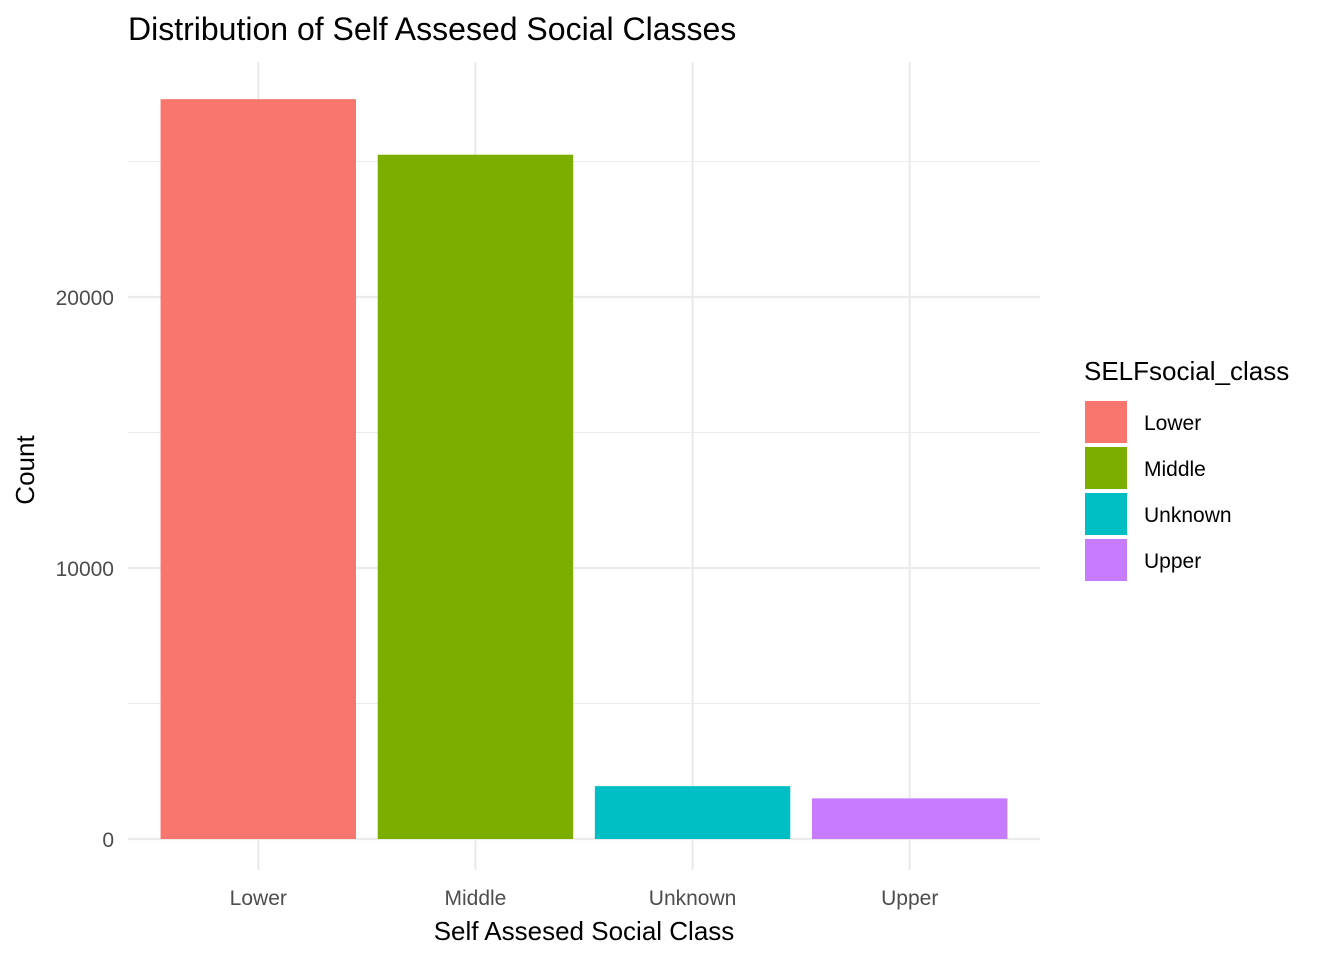  I want to click on x-axis-title: Self Assesed Social Class, so click(584, 931).